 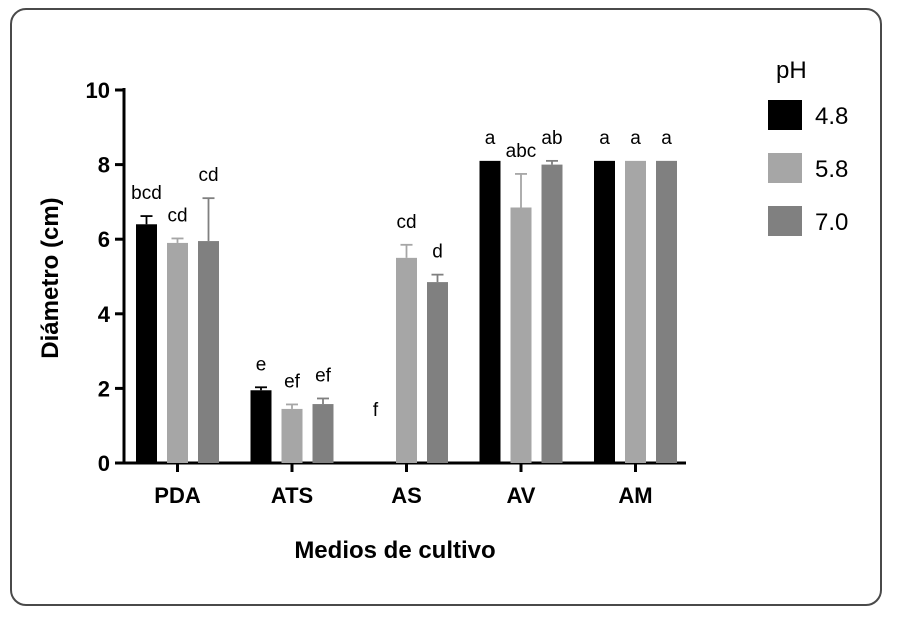 I want to click on legend-entry: 5.8, so click(x=831, y=169).